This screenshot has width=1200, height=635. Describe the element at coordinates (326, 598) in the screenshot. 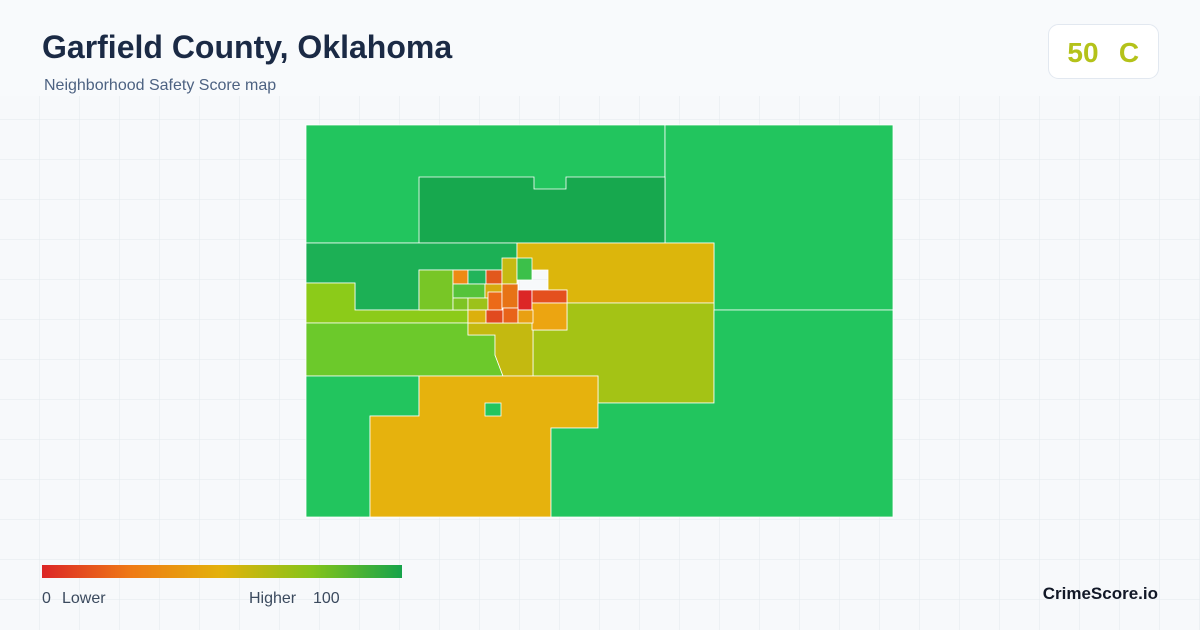

I see `legend-max: 100` at that location.